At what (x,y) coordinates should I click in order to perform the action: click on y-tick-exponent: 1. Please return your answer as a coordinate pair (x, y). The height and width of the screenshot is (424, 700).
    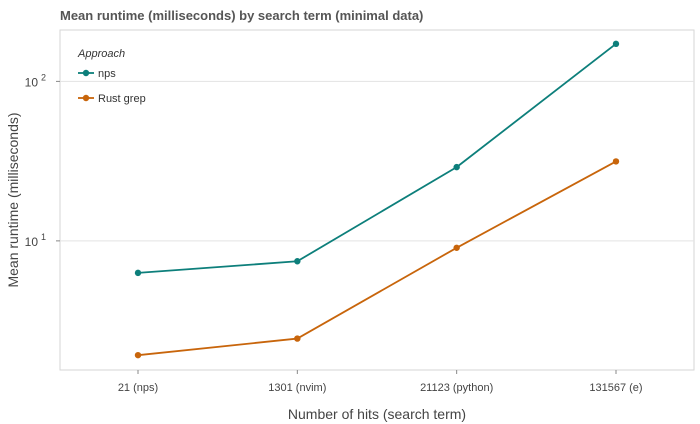
    Looking at the image, I should click on (43, 237).